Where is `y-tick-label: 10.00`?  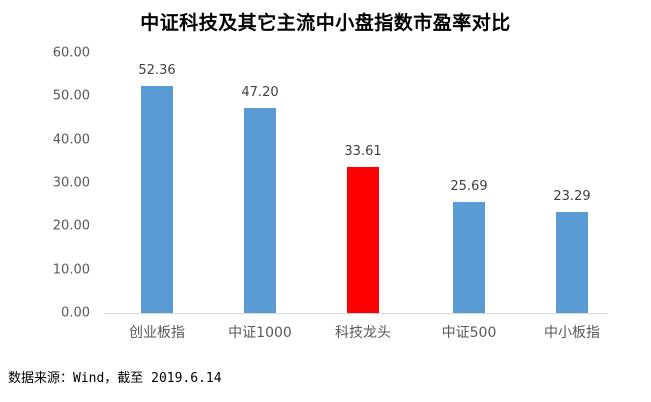 y-tick-label: 10.00 is located at coordinates (71, 270).